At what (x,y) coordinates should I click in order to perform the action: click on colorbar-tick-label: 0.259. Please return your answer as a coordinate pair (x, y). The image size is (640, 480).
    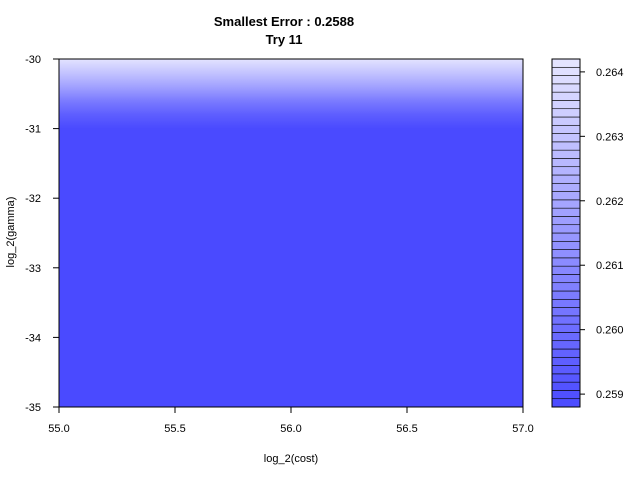
    Looking at the image, I should click on (610, 395).